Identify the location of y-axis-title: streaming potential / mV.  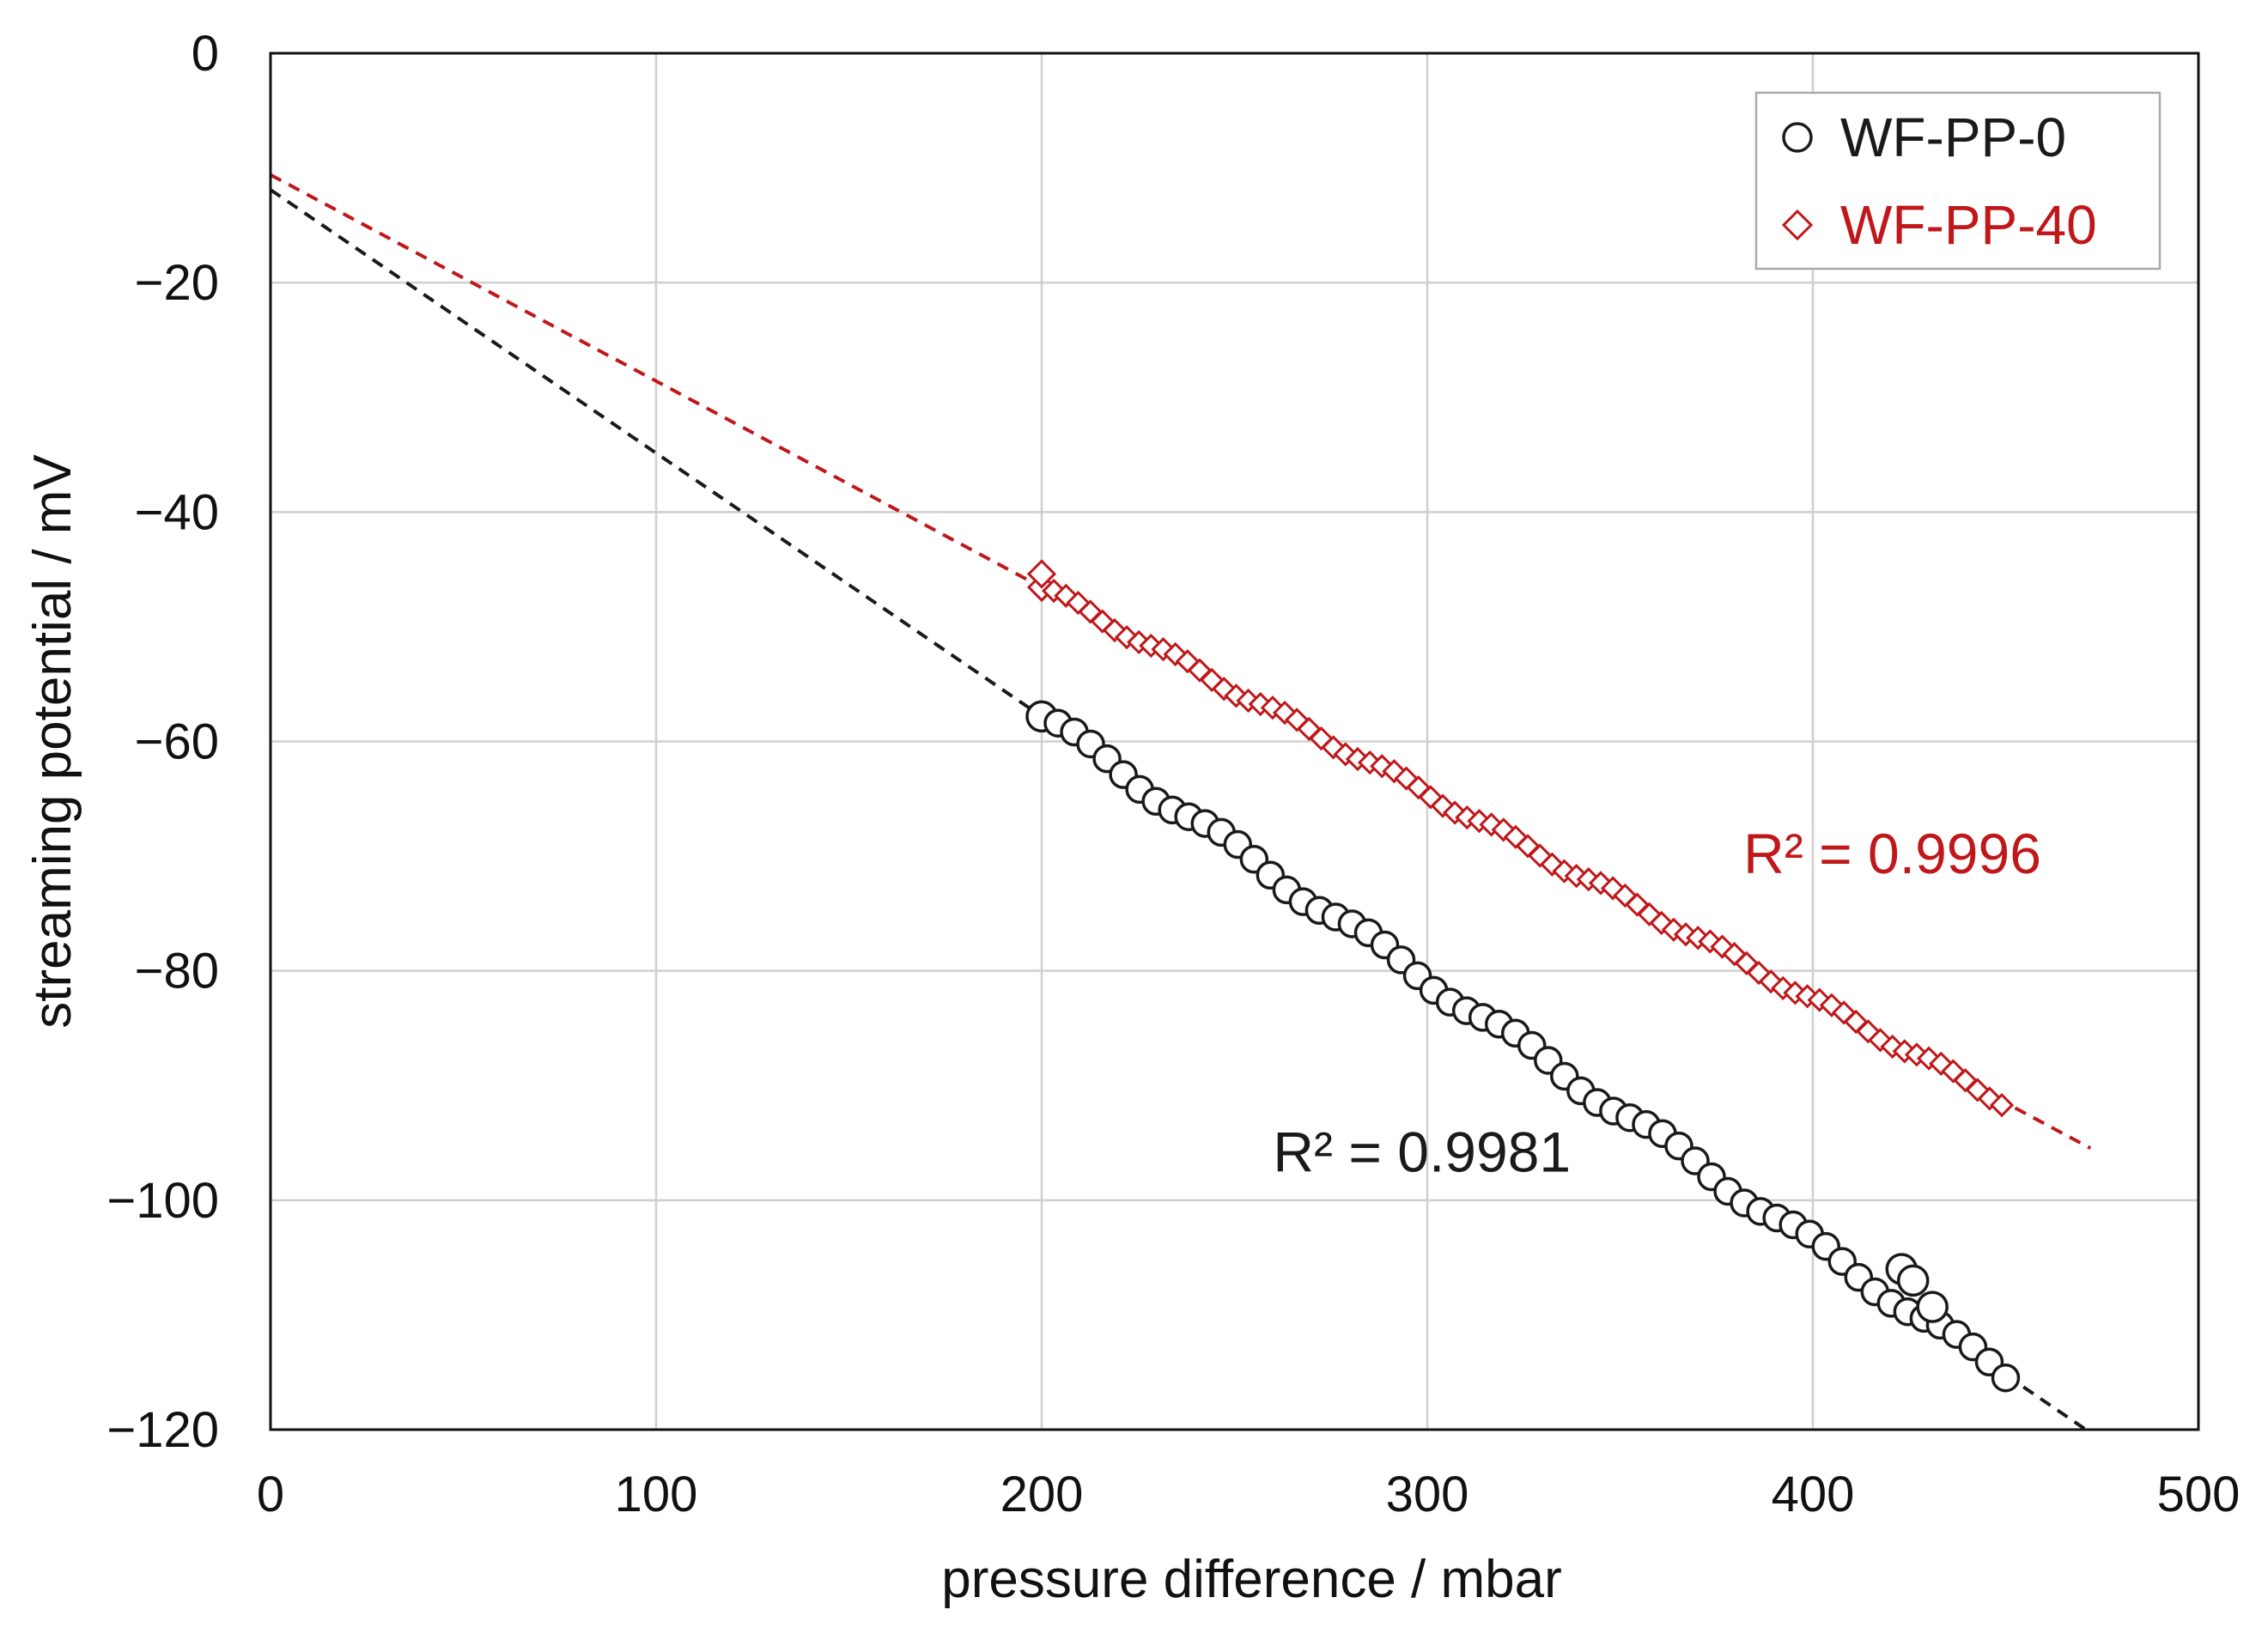
(52, 741).